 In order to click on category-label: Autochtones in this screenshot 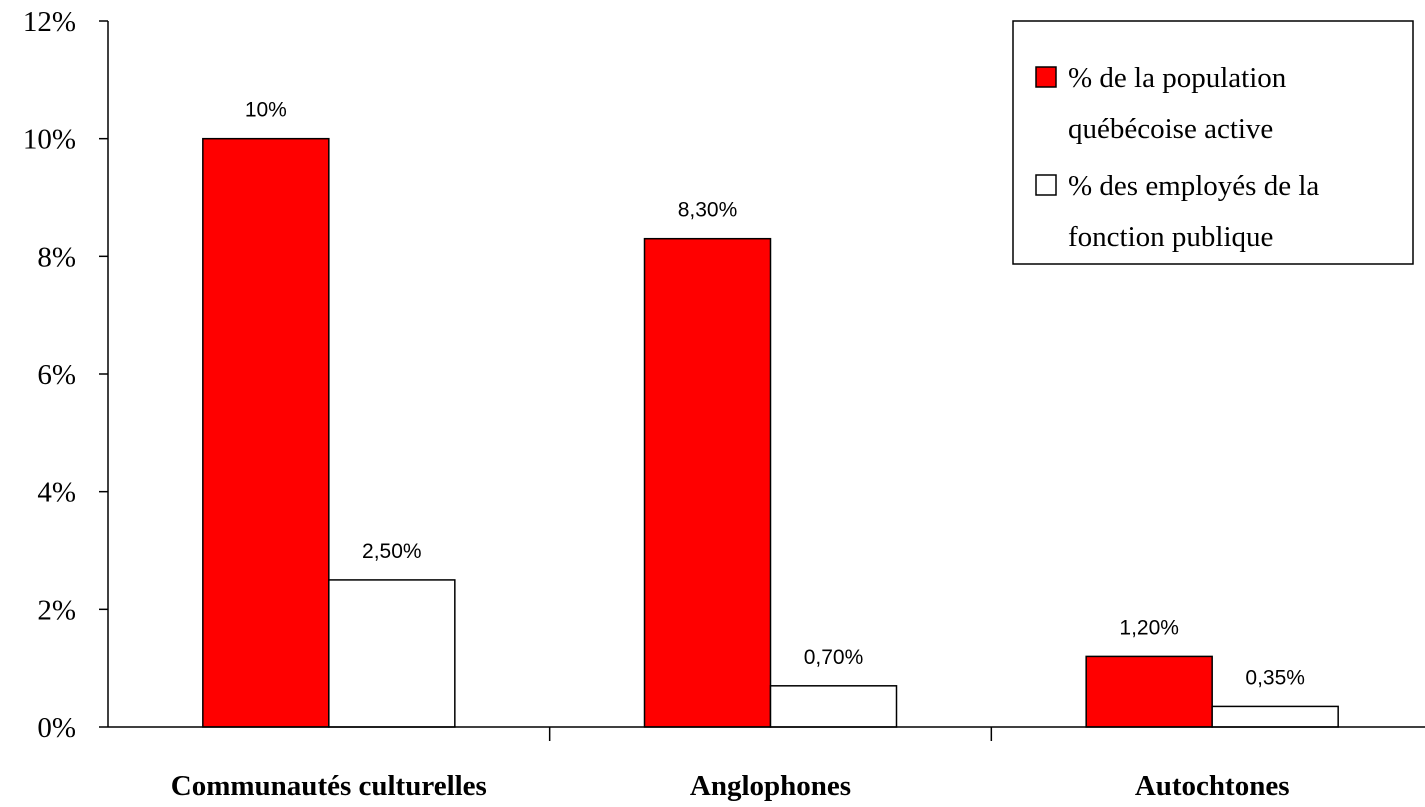, I will do `click(1212, 786)`.